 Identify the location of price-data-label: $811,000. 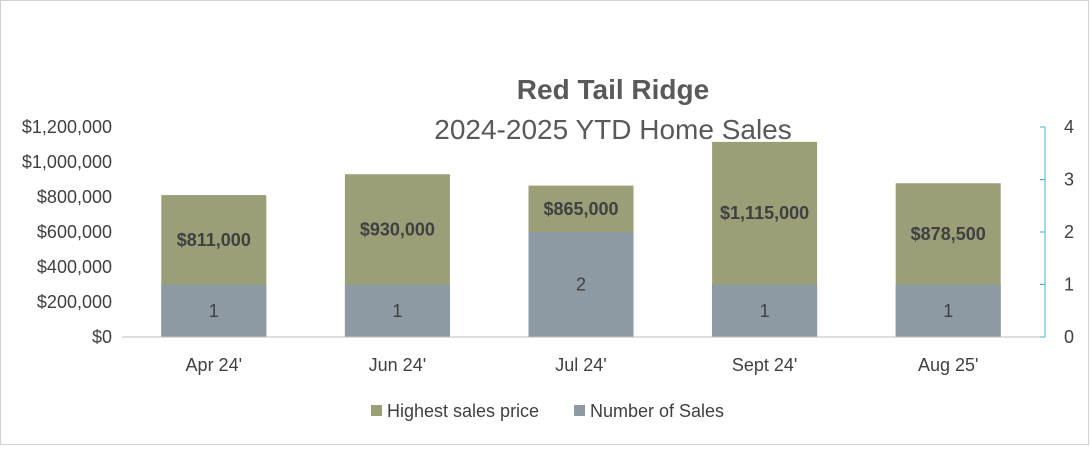
(214, 240).